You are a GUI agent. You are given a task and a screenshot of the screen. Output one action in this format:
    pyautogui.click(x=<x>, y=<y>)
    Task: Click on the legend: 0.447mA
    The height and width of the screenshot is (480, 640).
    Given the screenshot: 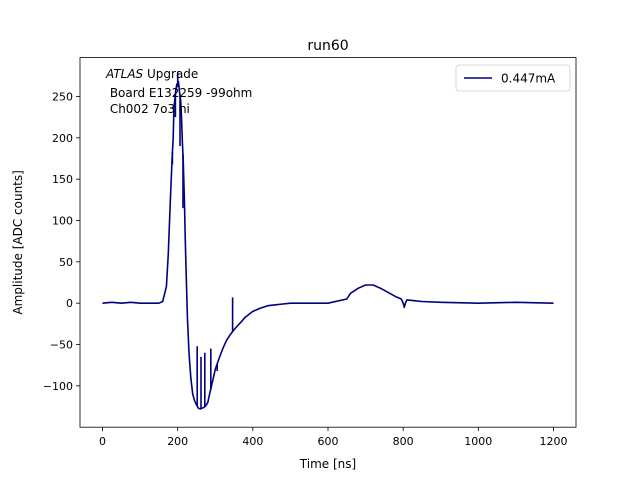 What is the action you would take?
    pyautogui.click(x=513, y=78)
    